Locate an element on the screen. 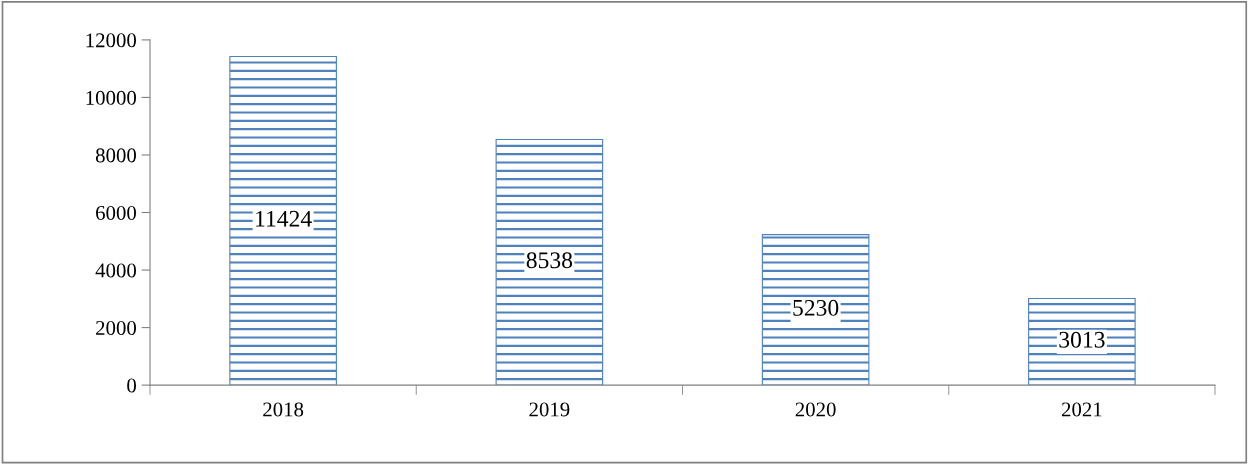  y-tick-label: 12000 is located at coordinates (111, 40).